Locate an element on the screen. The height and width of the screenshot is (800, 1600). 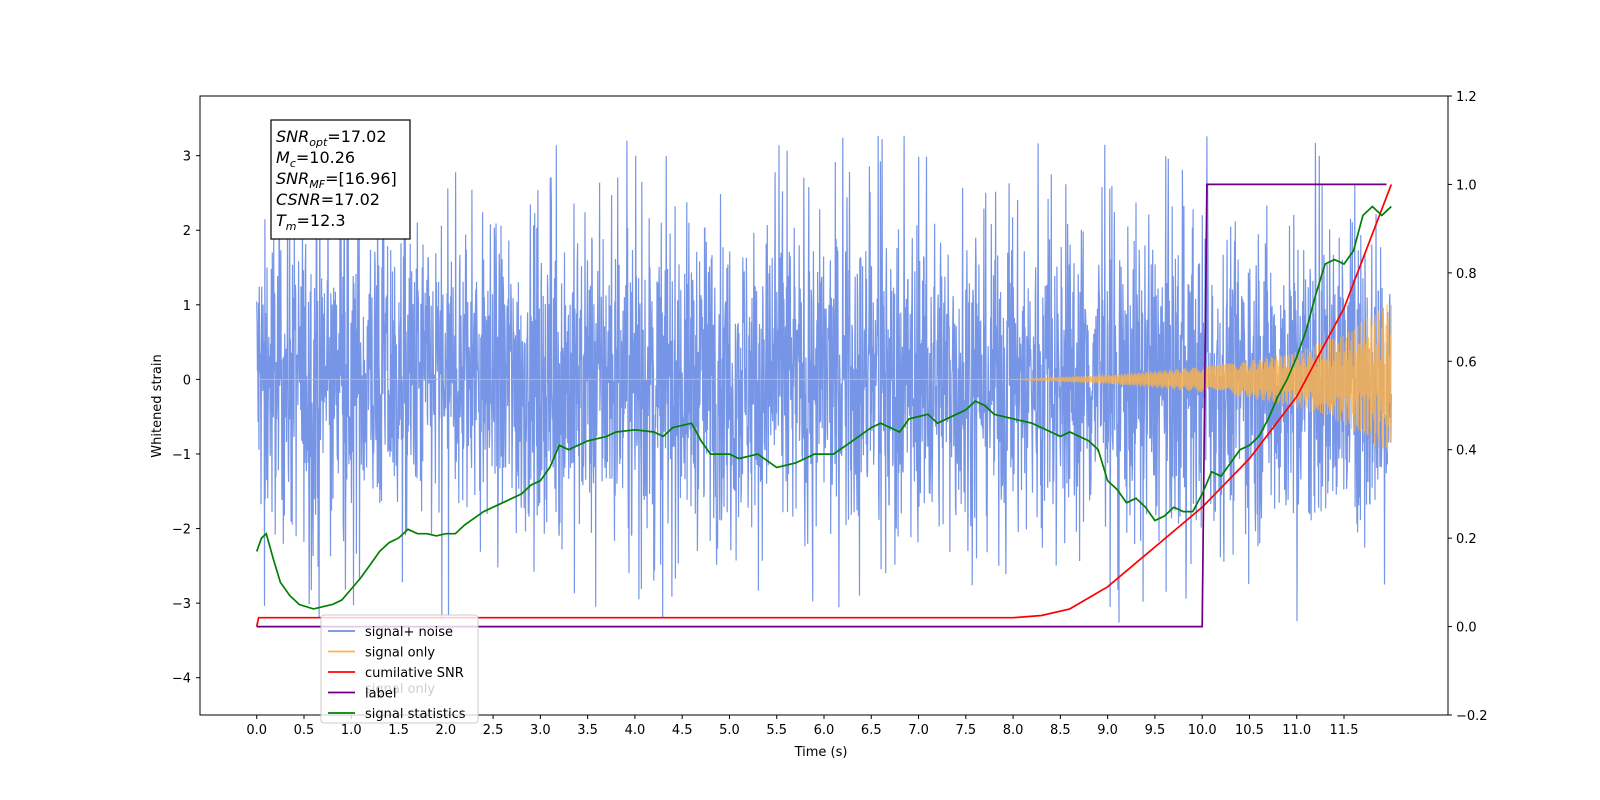
signal-only-line is located at coordinates (824, 378).